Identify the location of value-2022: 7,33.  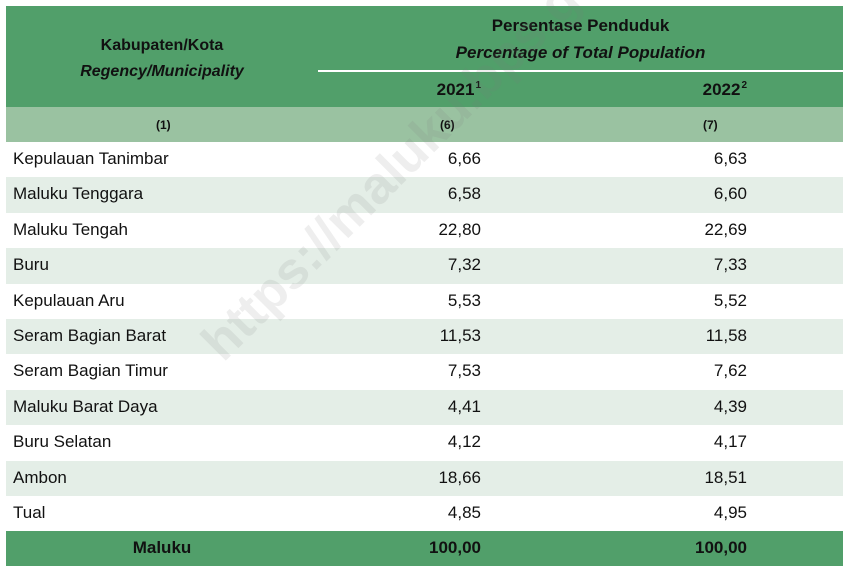
(730, 265).